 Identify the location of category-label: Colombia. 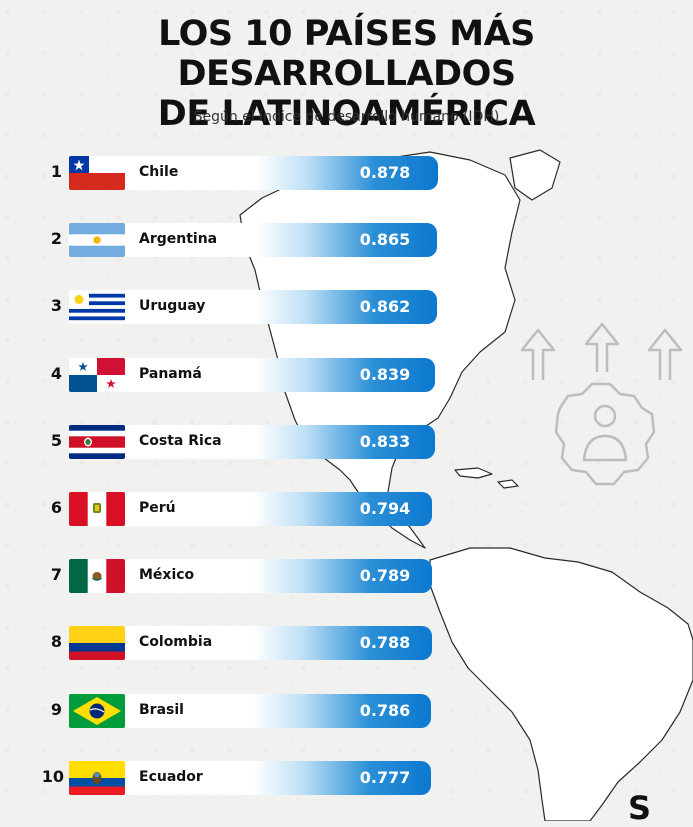
(176, 642).